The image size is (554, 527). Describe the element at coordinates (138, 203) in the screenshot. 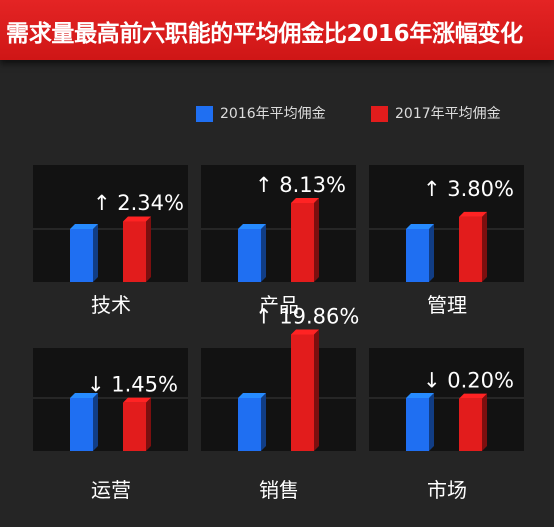

I see `change-label-技术: ↑ 2.34%` at that location.